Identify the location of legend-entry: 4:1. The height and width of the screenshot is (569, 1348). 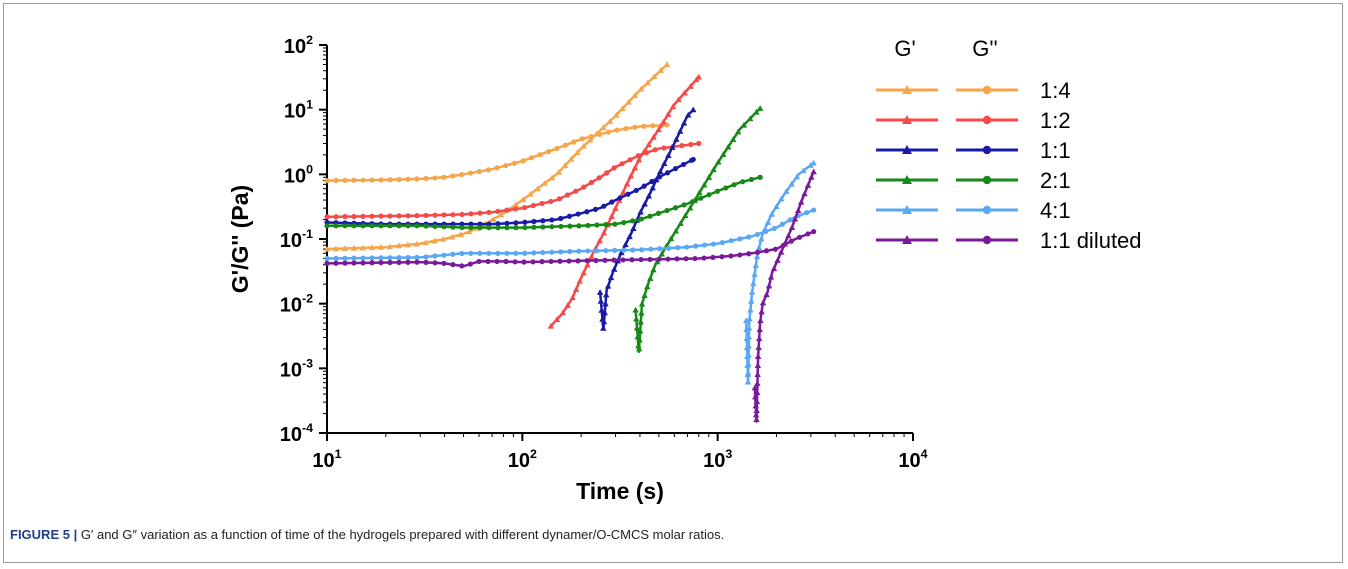
(973, 210).